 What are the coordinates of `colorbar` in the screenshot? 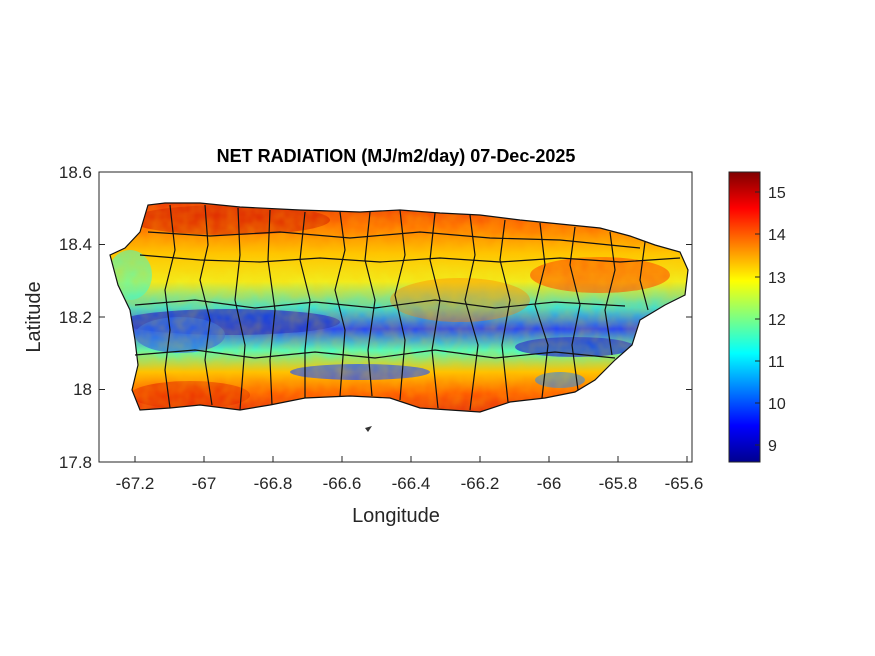 It's located at (744, 317).